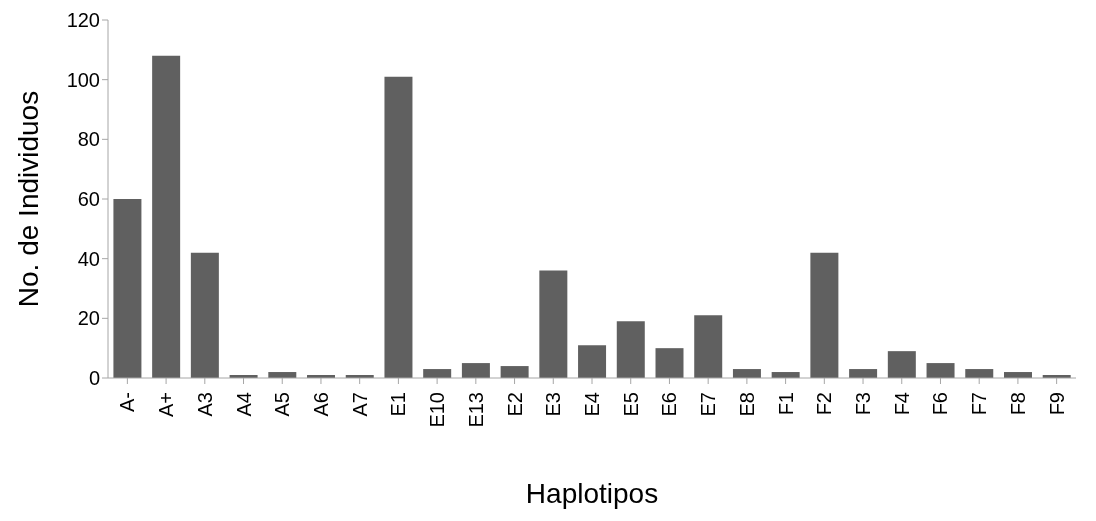  Describe the element at coordinates (940, 404) in the screenshot. I see `x-tick-label: F6` at that location.